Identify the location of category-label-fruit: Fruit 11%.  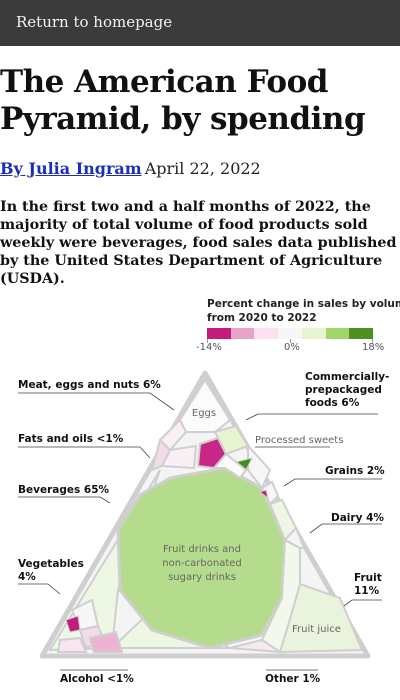
(368, 585).